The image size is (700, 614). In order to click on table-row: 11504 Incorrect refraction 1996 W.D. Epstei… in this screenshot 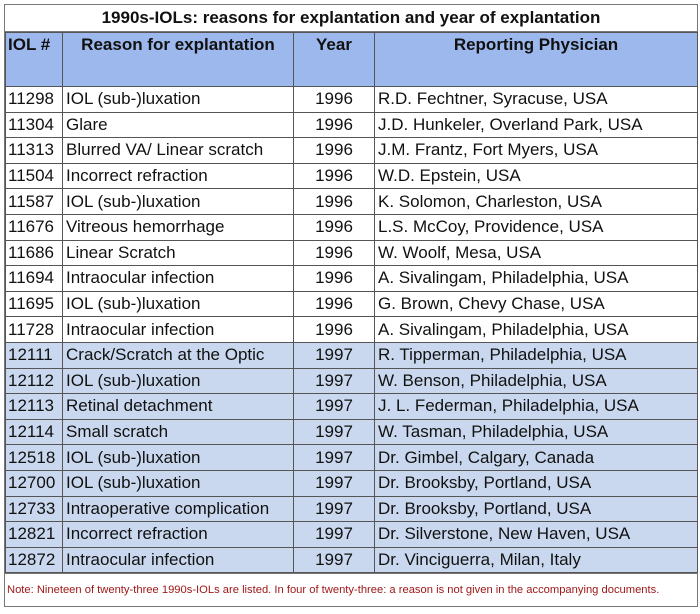, I will do `click(351, 176)`.